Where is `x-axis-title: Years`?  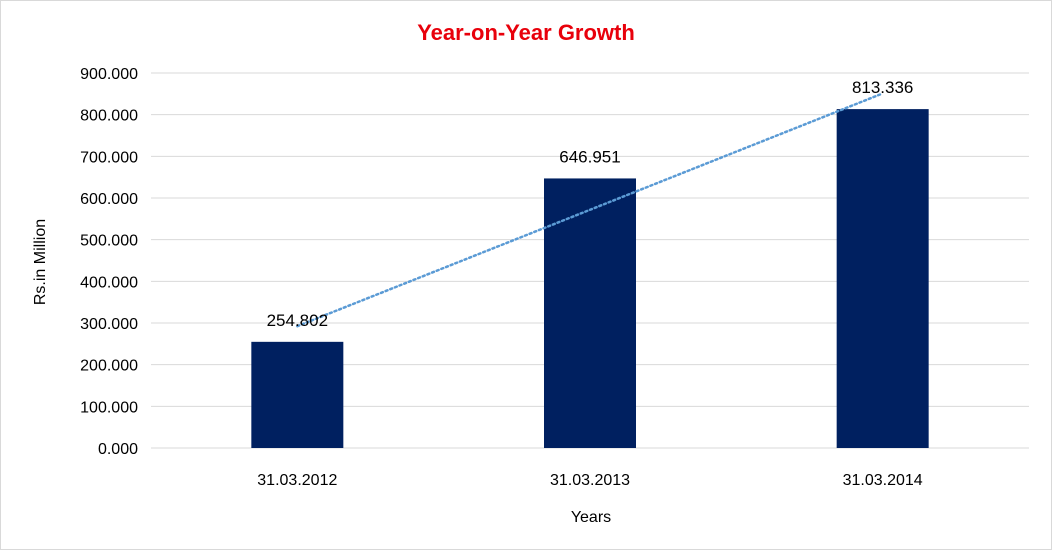 x-axis-title: Years is located at coordinates (591, 517).